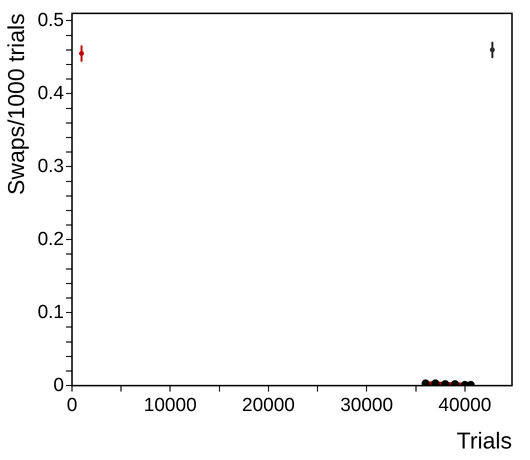  I want to click on x-tick-label: 10000, so click(170, 405).